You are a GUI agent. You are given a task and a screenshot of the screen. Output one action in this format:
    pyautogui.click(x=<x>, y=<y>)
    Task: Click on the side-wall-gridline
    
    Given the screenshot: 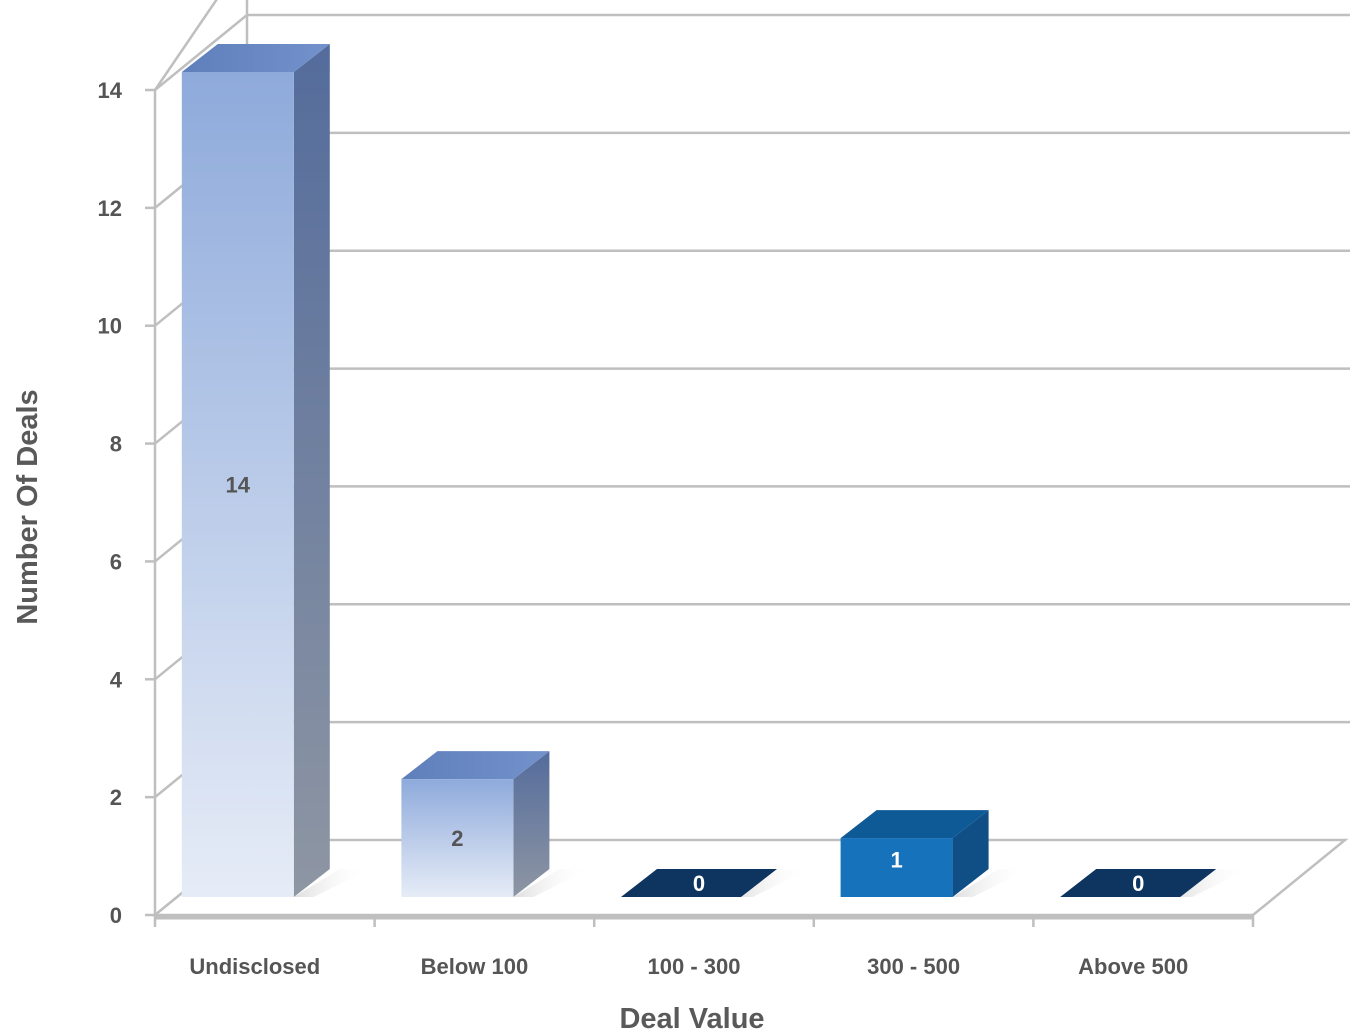 What is the action you would take?
    pyautogui.click(x=201, y=52)
    